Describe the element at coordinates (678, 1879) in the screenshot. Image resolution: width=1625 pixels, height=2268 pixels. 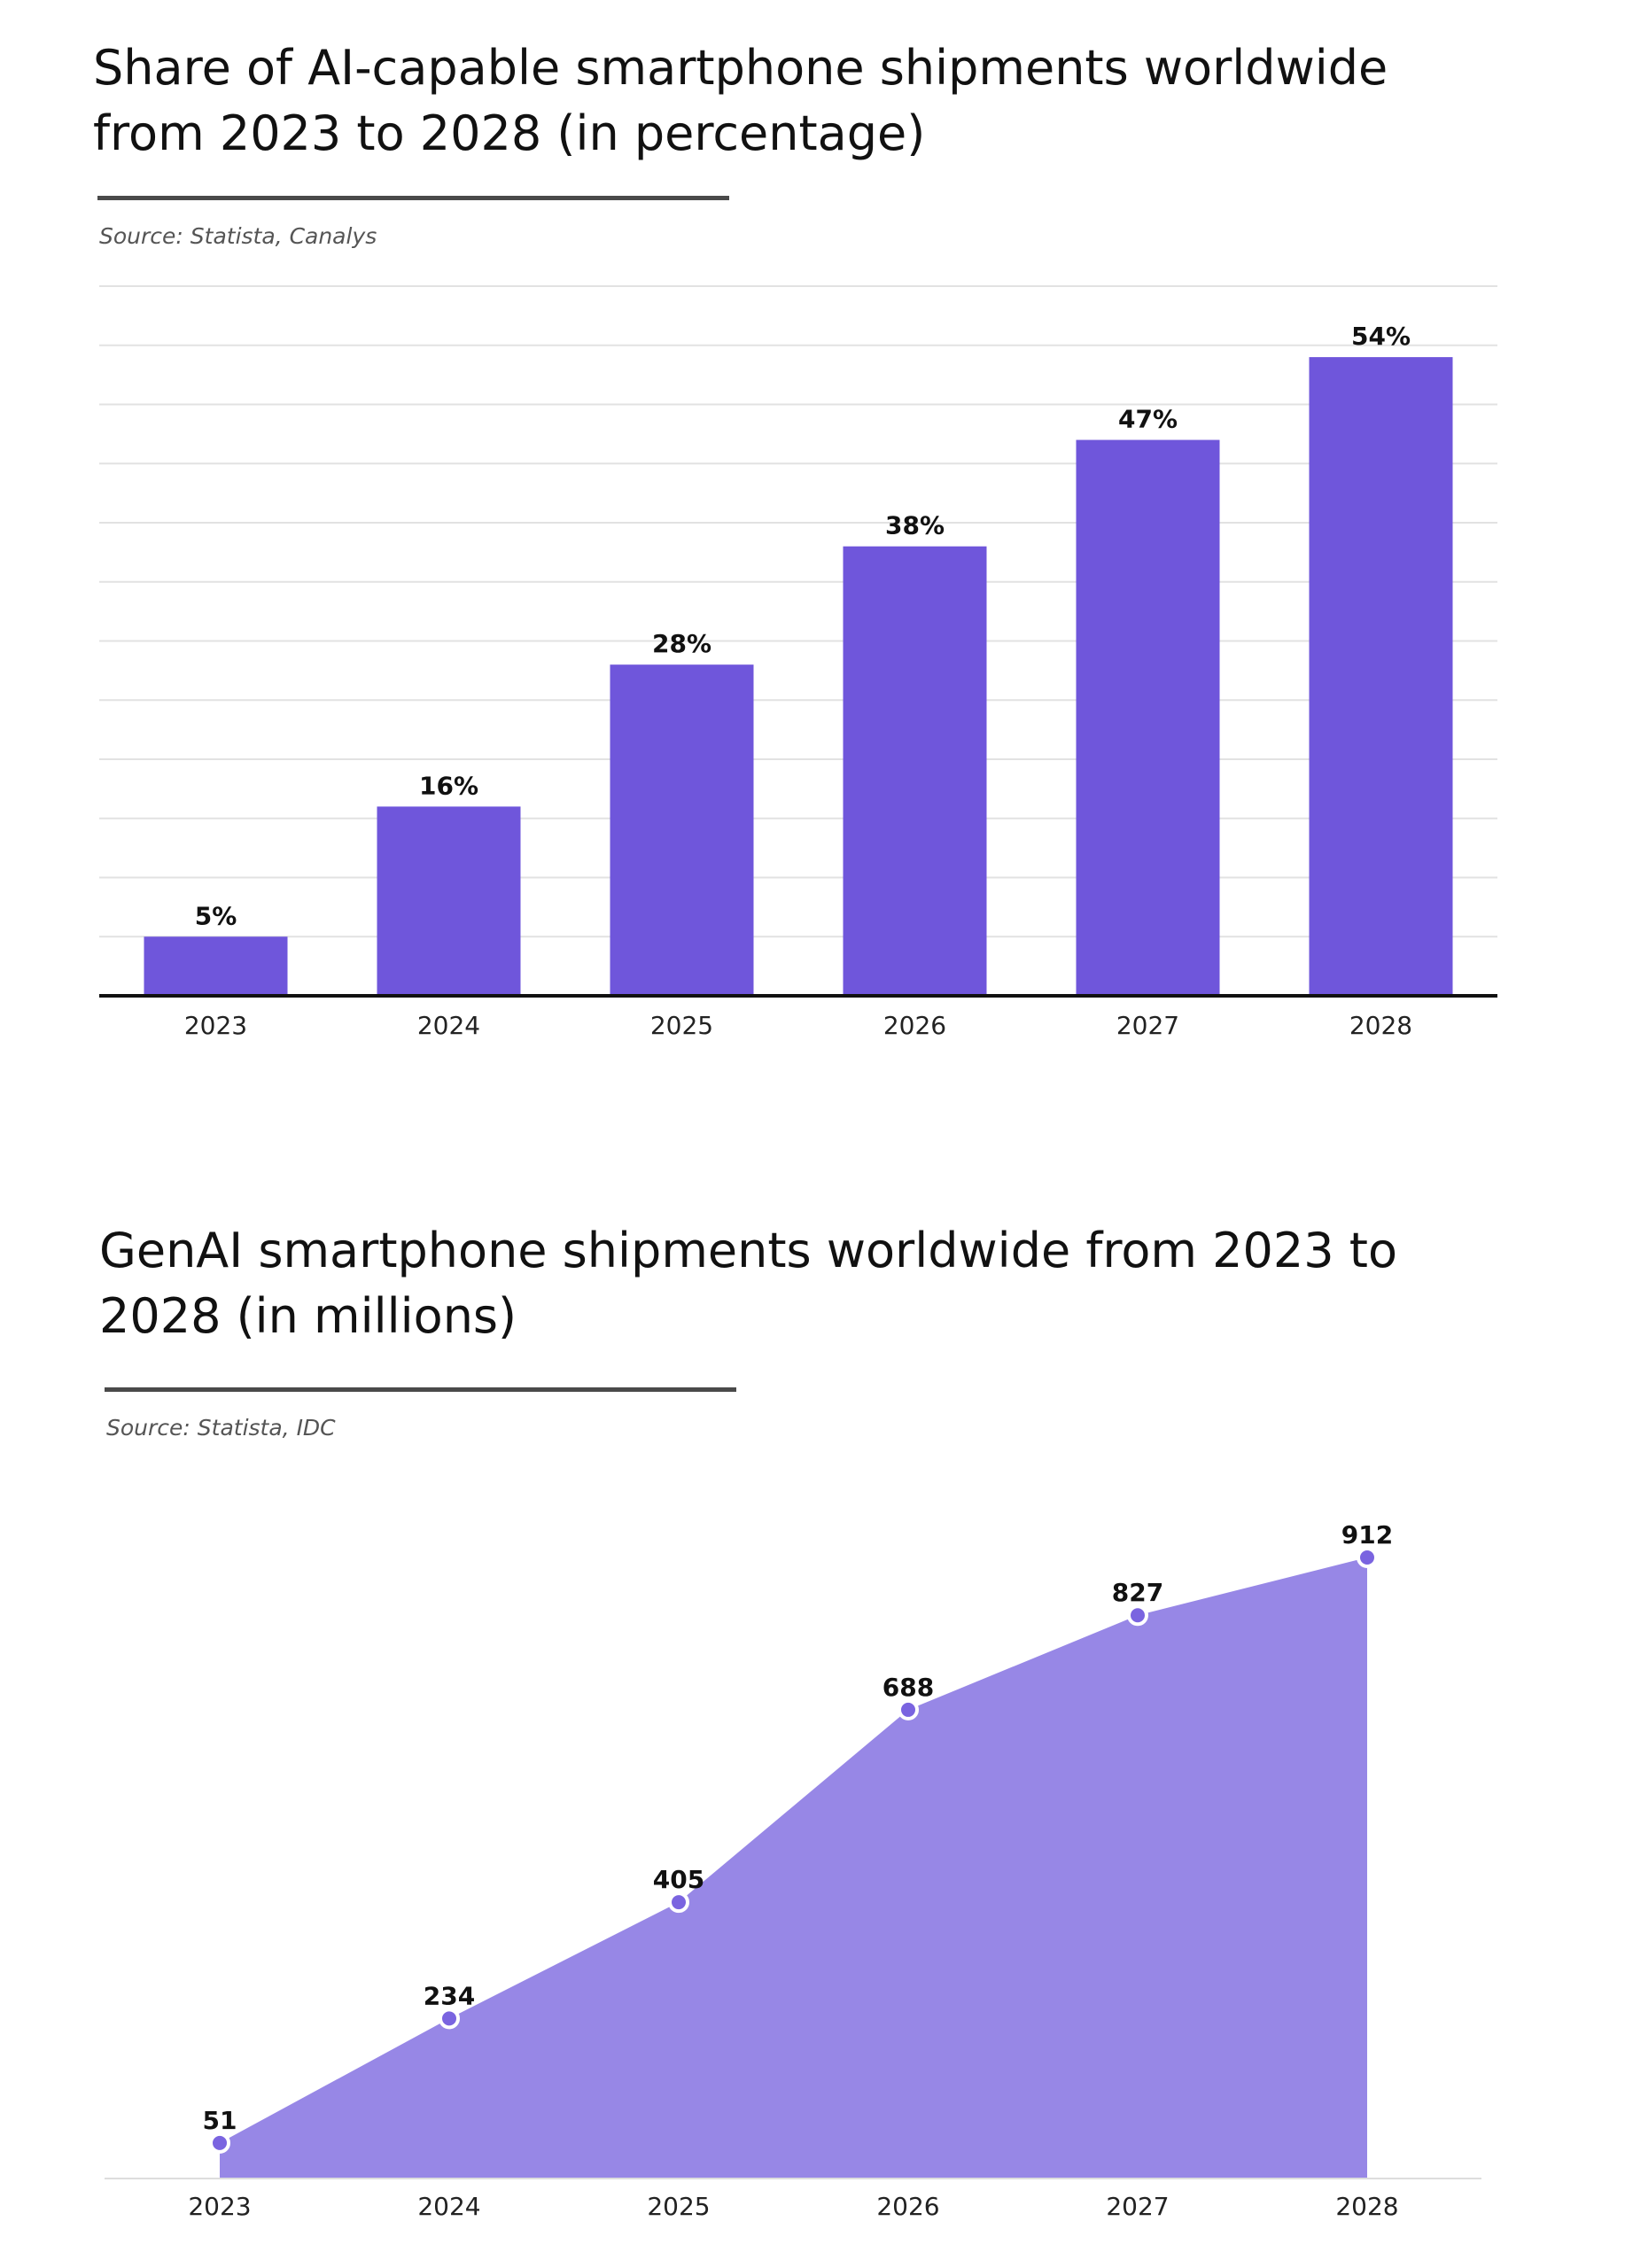
I see `data-label-2025: 405` at that location.